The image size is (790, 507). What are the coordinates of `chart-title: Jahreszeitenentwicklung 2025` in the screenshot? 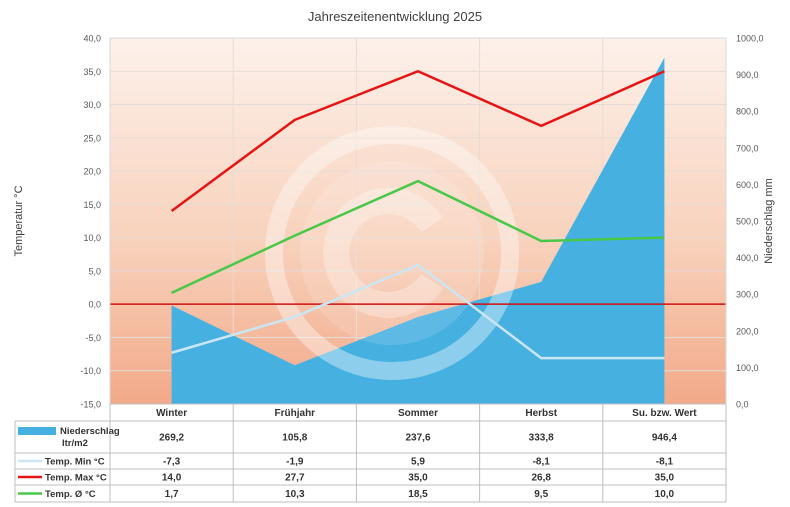 It's located at (395, 16).